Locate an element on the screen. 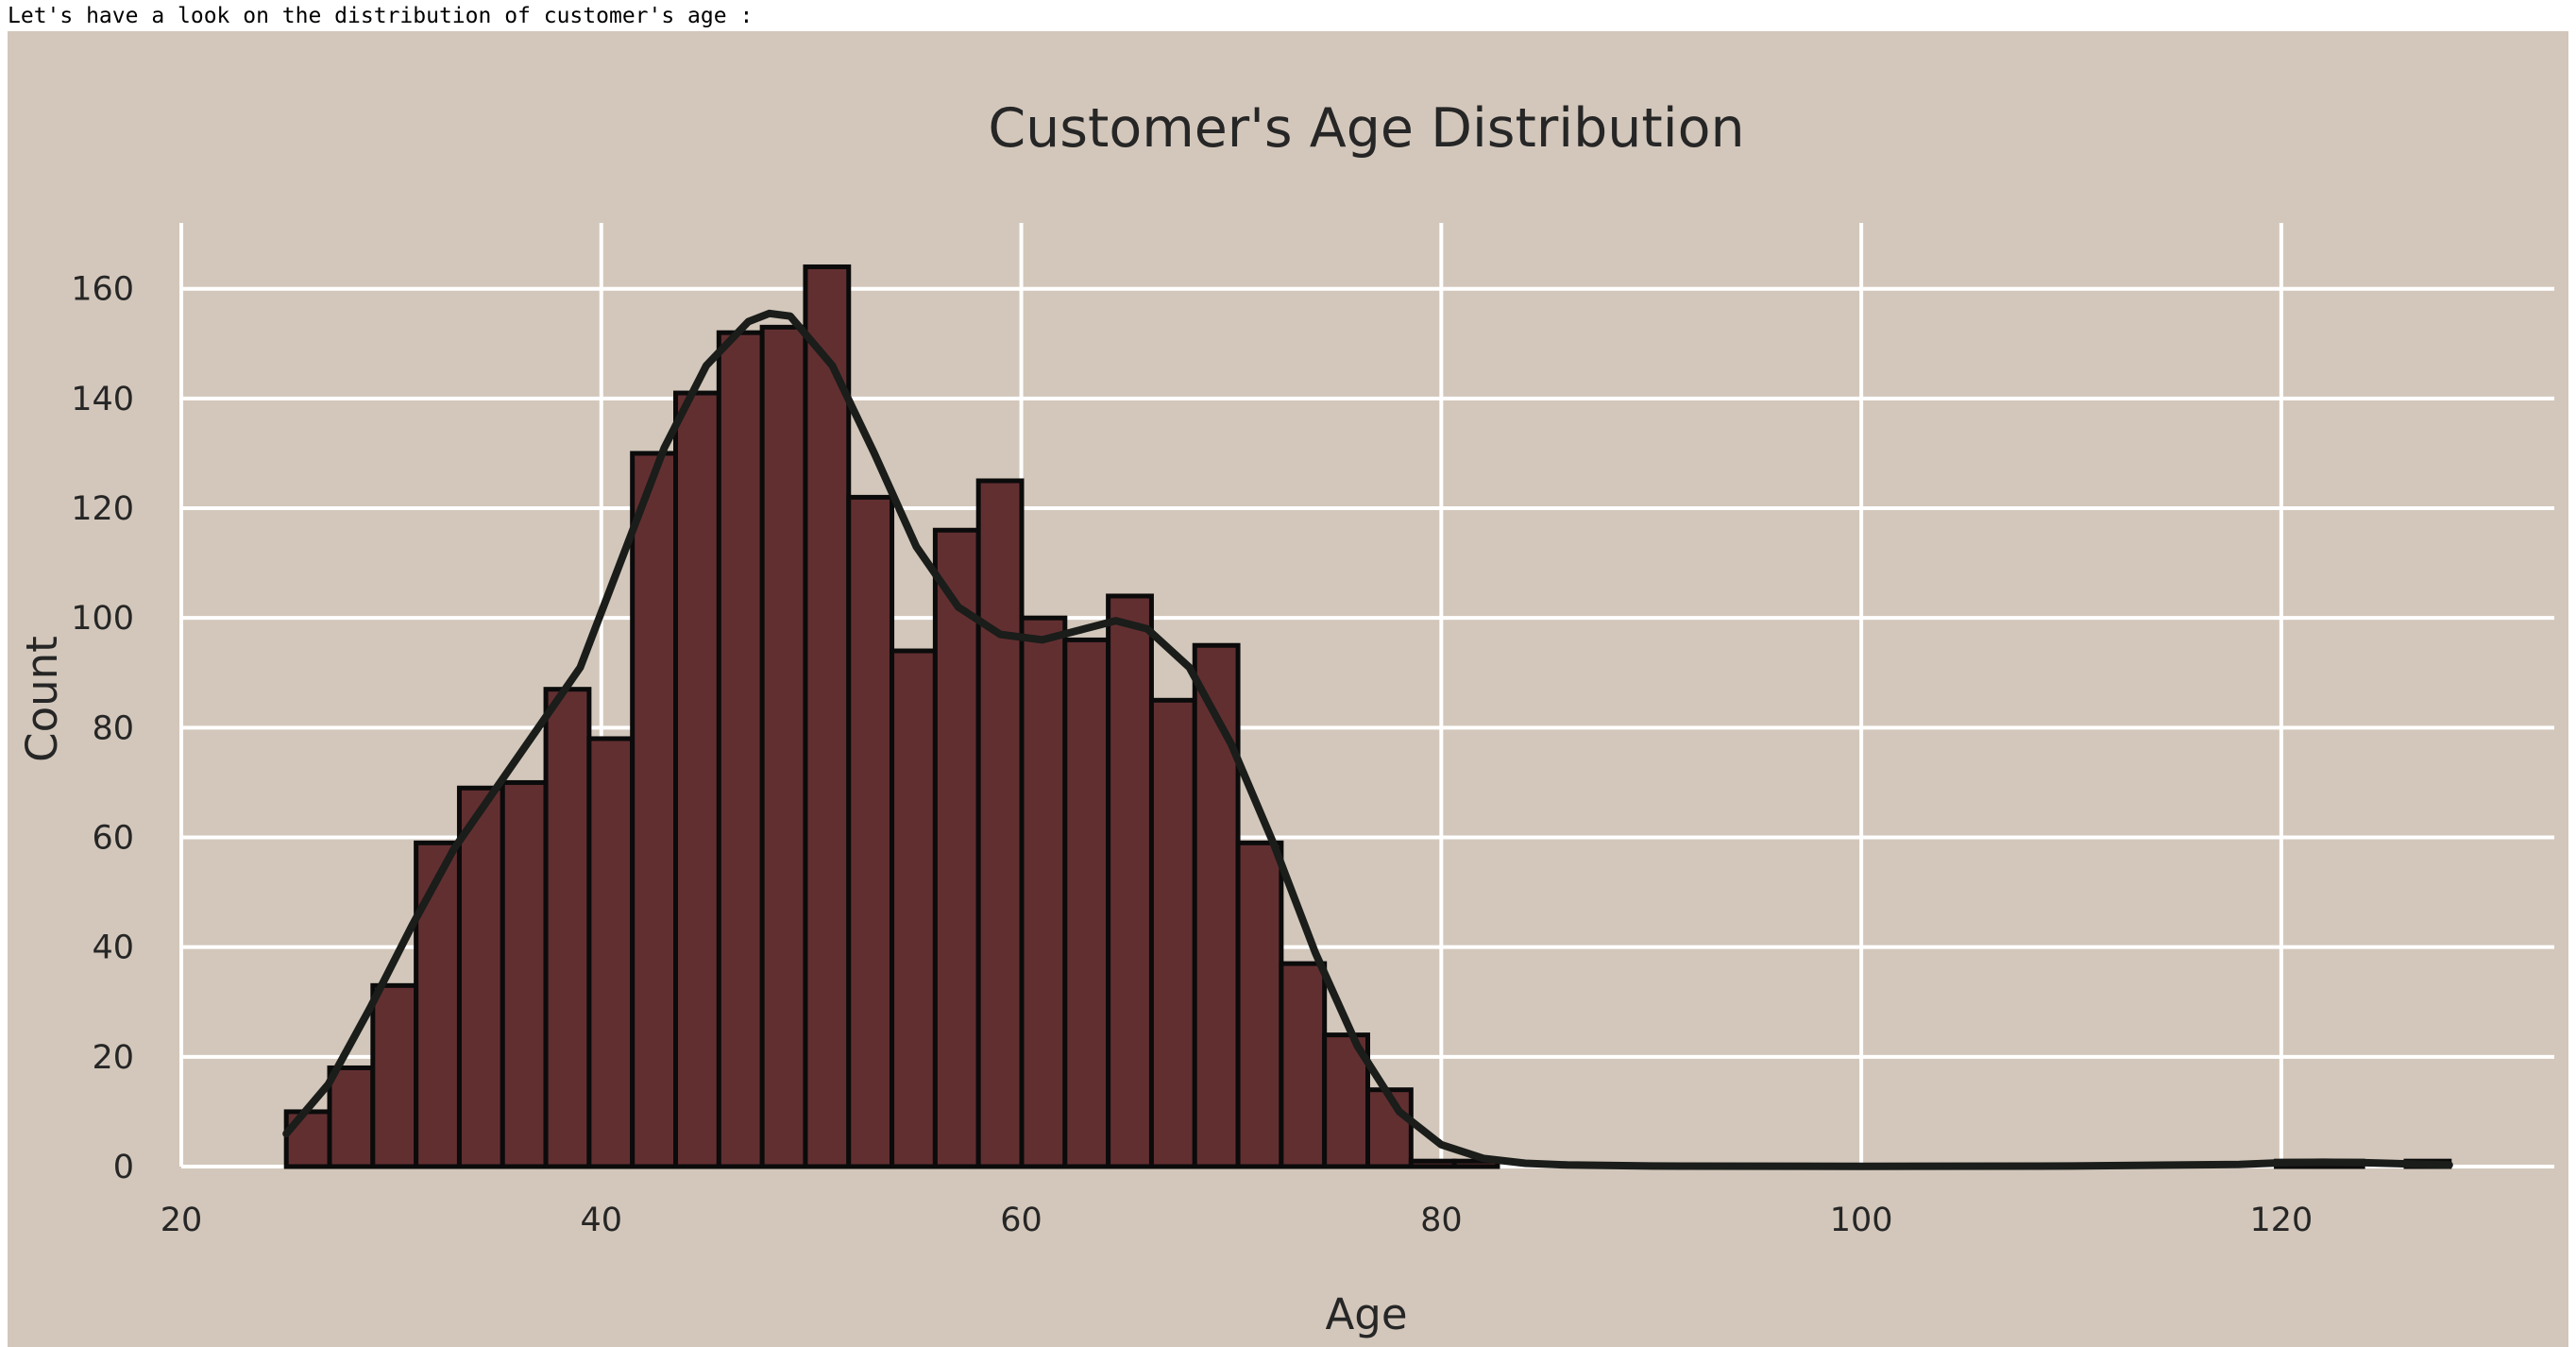 This screenshot has height=1347, width=2576. y-tick-label: 80 is located at coordinates (113, 728).